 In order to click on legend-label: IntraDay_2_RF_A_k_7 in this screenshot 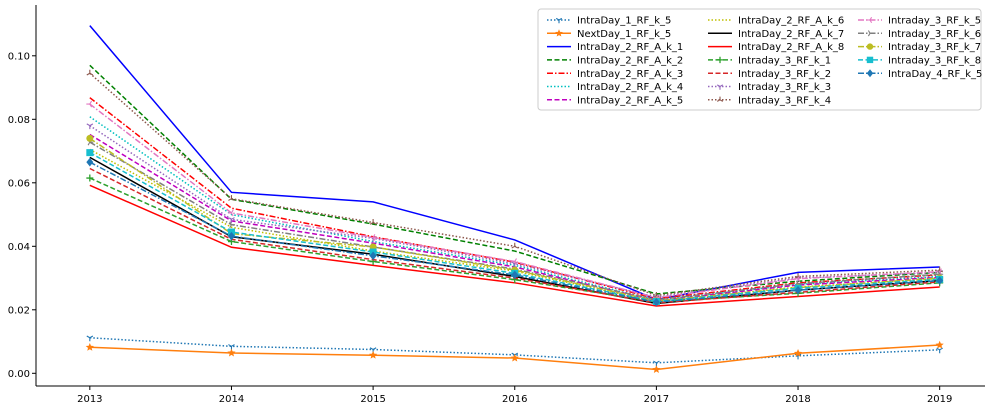, I will do `click(791, 34)`.